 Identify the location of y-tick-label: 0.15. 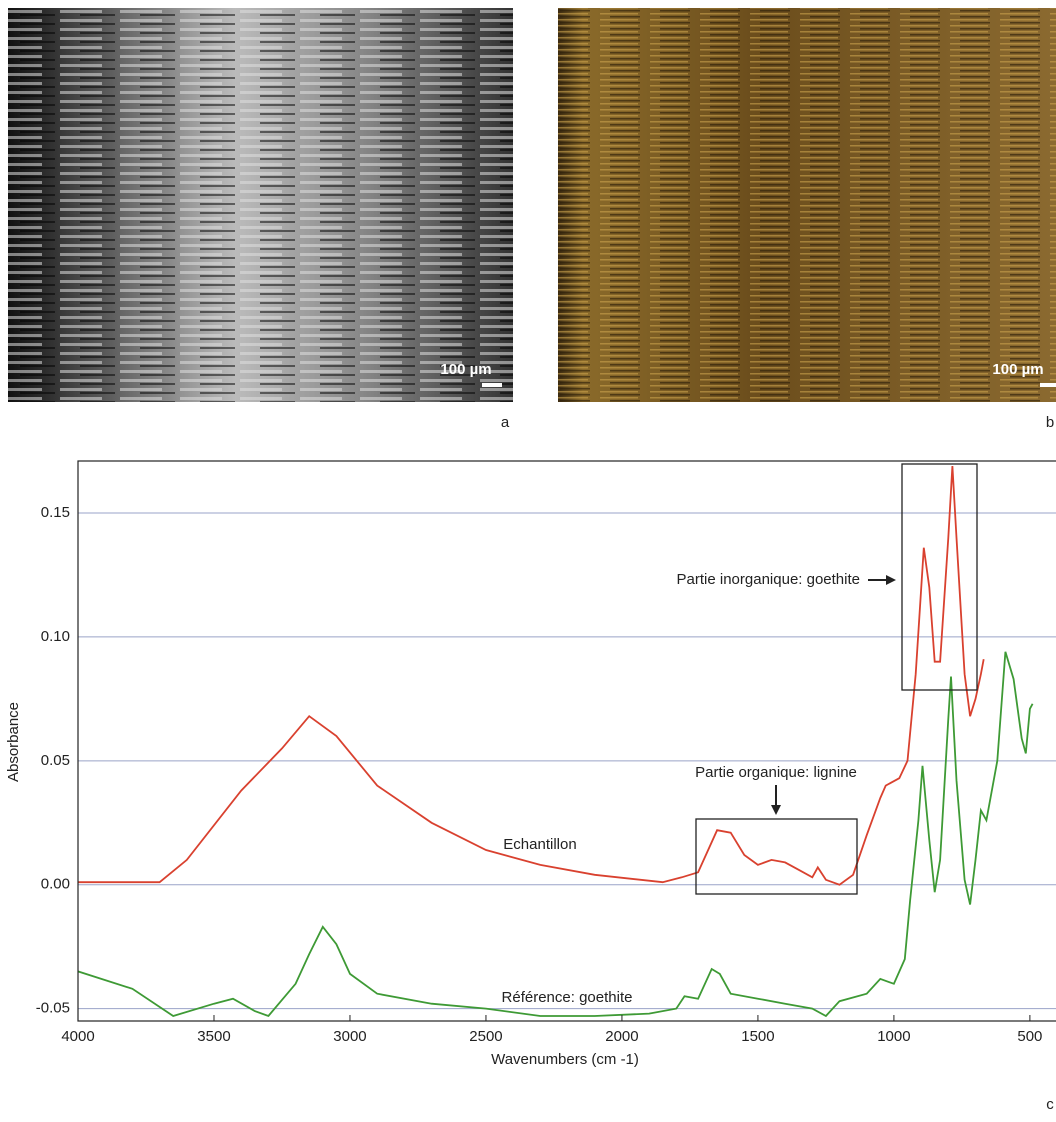
(55, 512).